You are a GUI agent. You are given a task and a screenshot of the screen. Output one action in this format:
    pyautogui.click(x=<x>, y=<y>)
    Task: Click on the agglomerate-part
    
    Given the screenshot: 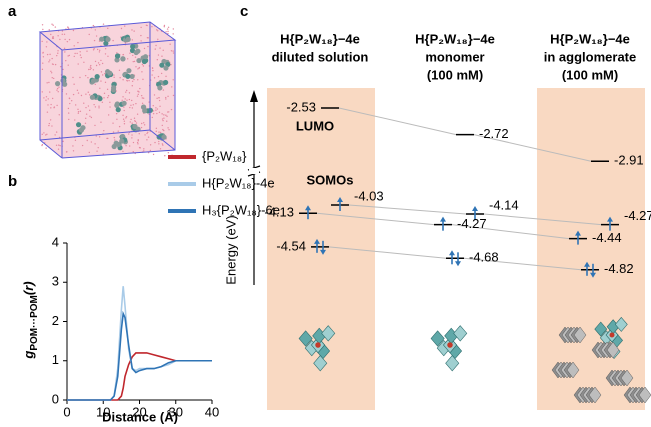 What is the action you would take?
    pyautogui.click(x=595, y=395)
    